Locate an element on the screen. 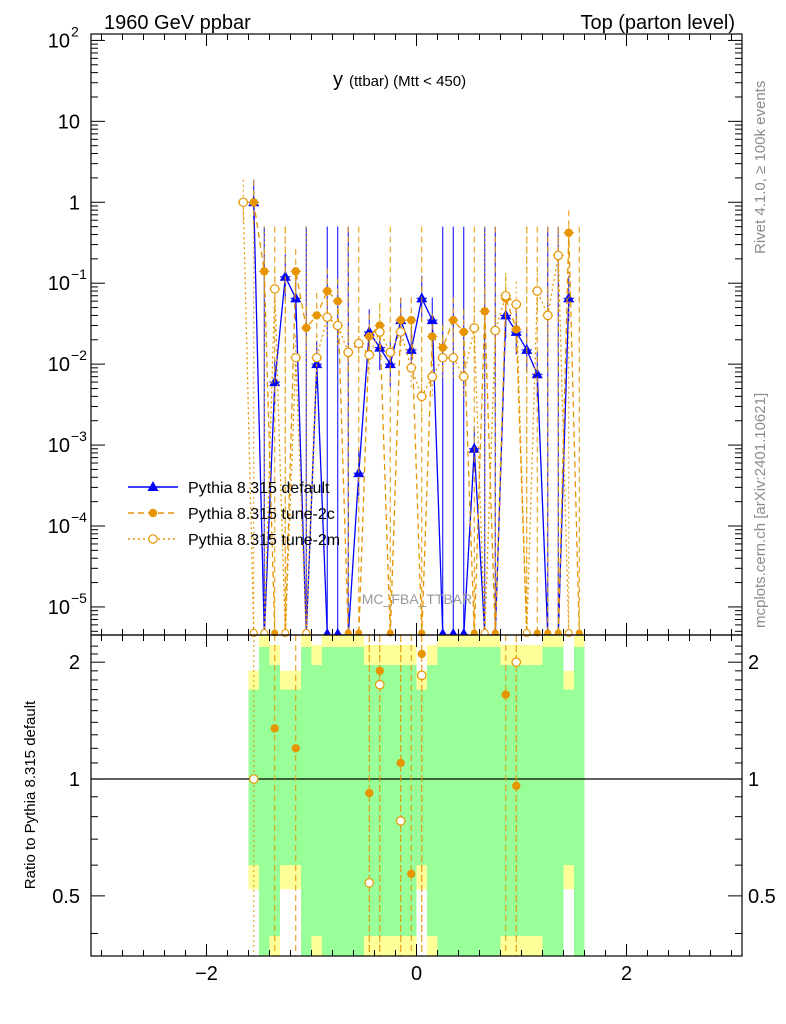  ratio-y-tick-label-right: 1 is located at coordinates (753, 780).